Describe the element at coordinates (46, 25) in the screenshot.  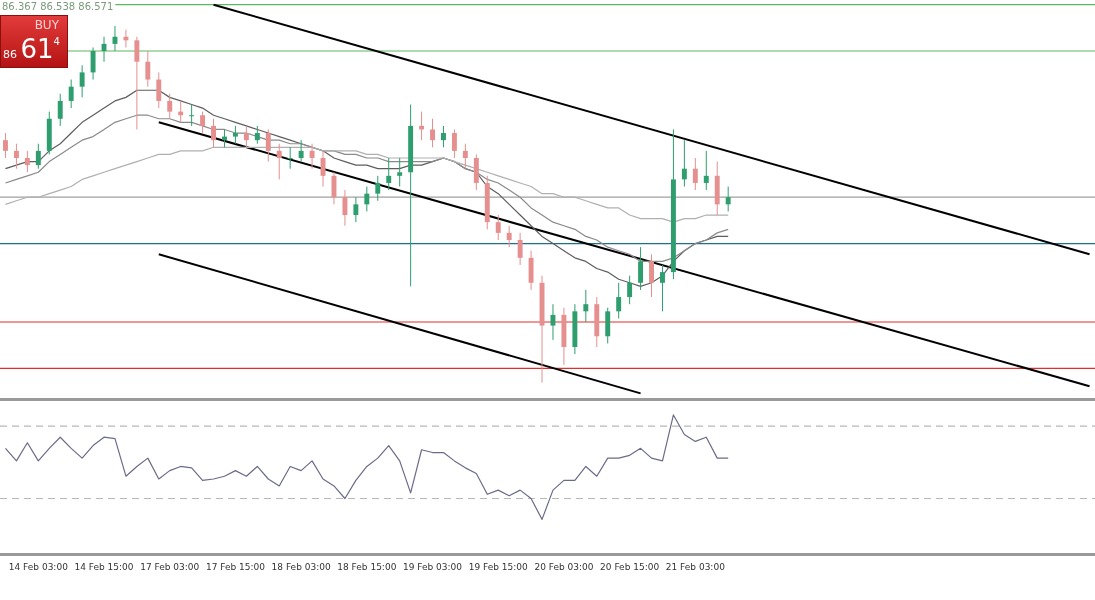
I see `annotation: BUY` at that location.